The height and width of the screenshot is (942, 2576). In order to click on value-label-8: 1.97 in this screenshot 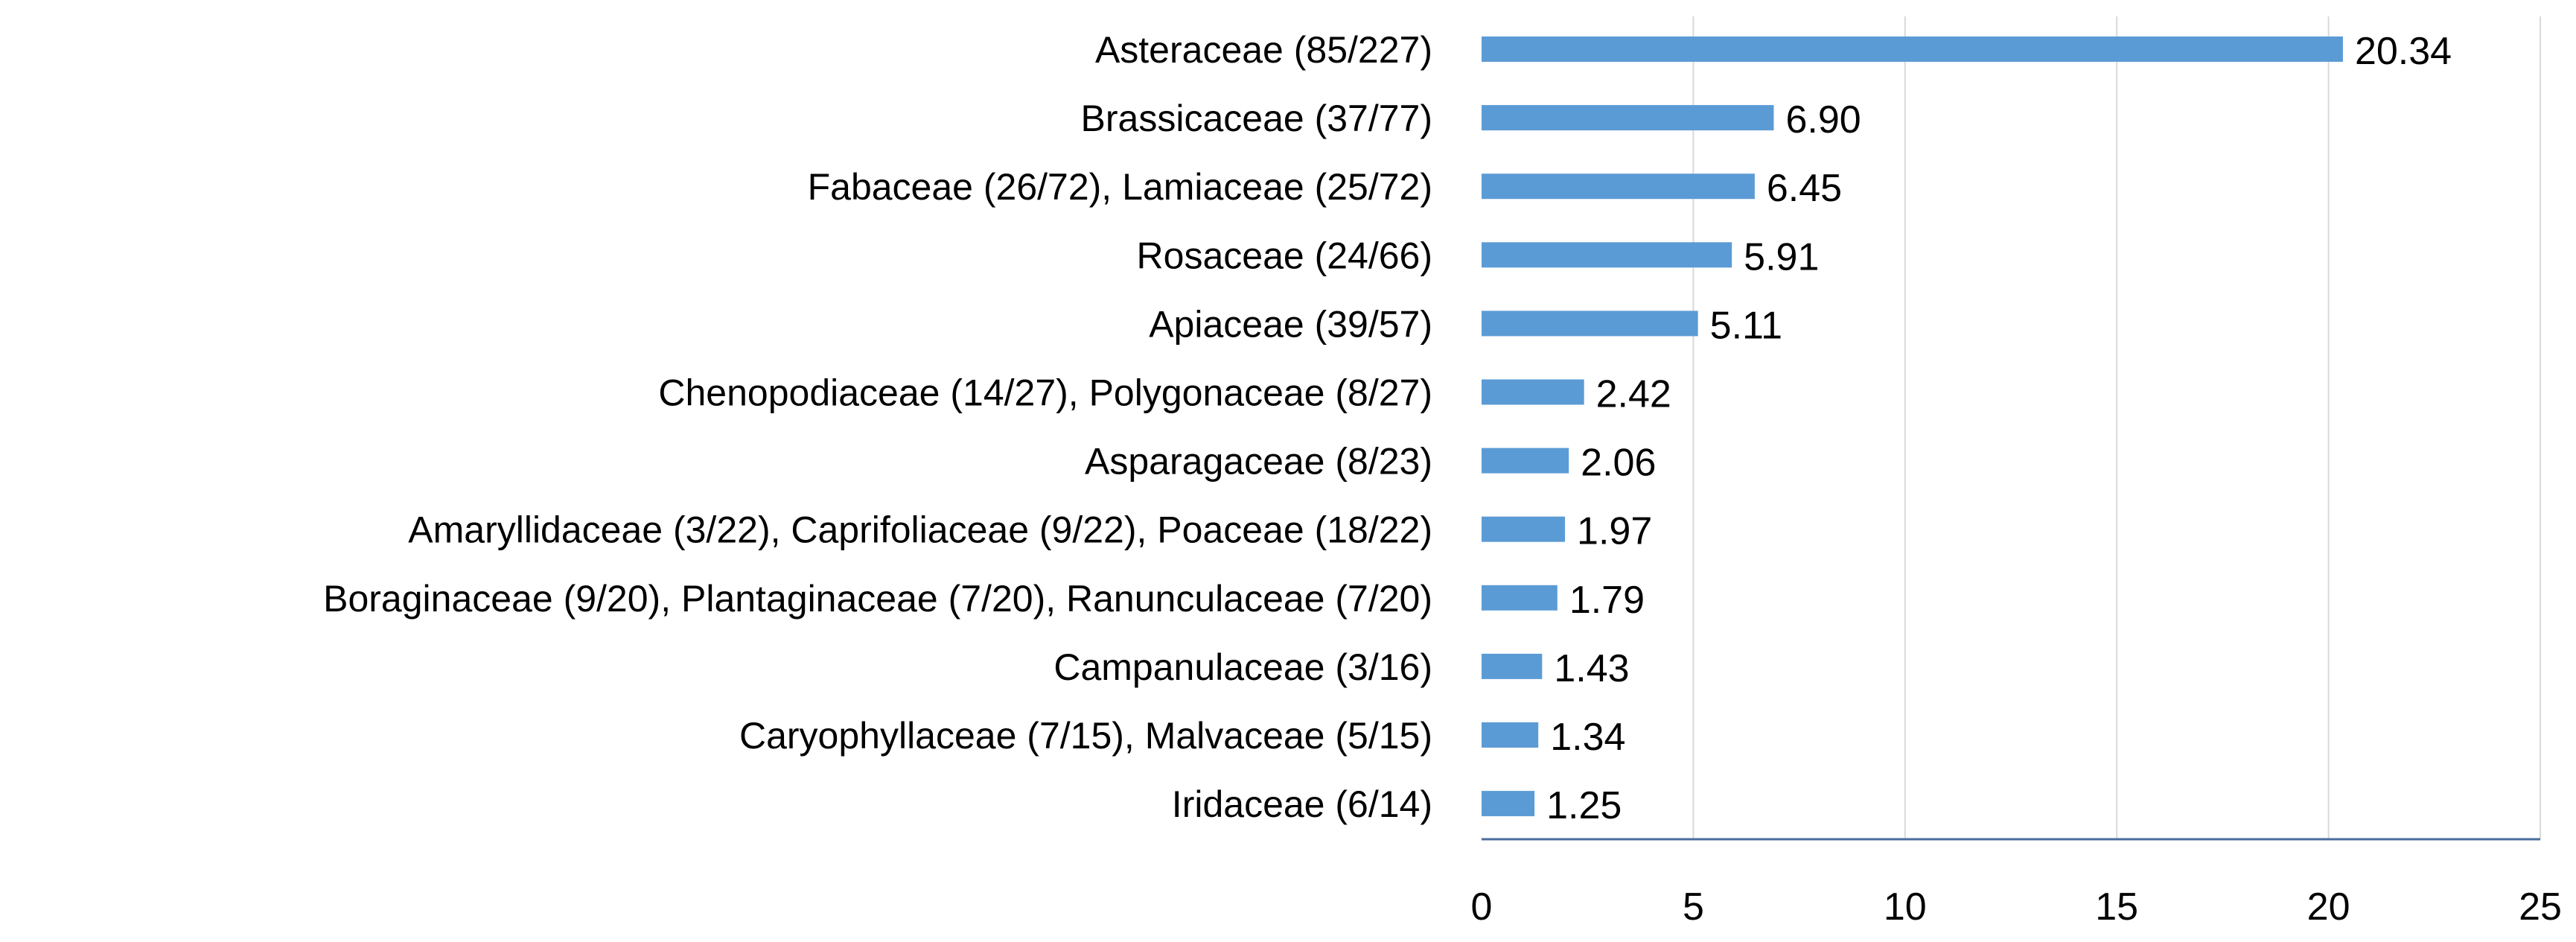, I will do `click(1615, 532)`.